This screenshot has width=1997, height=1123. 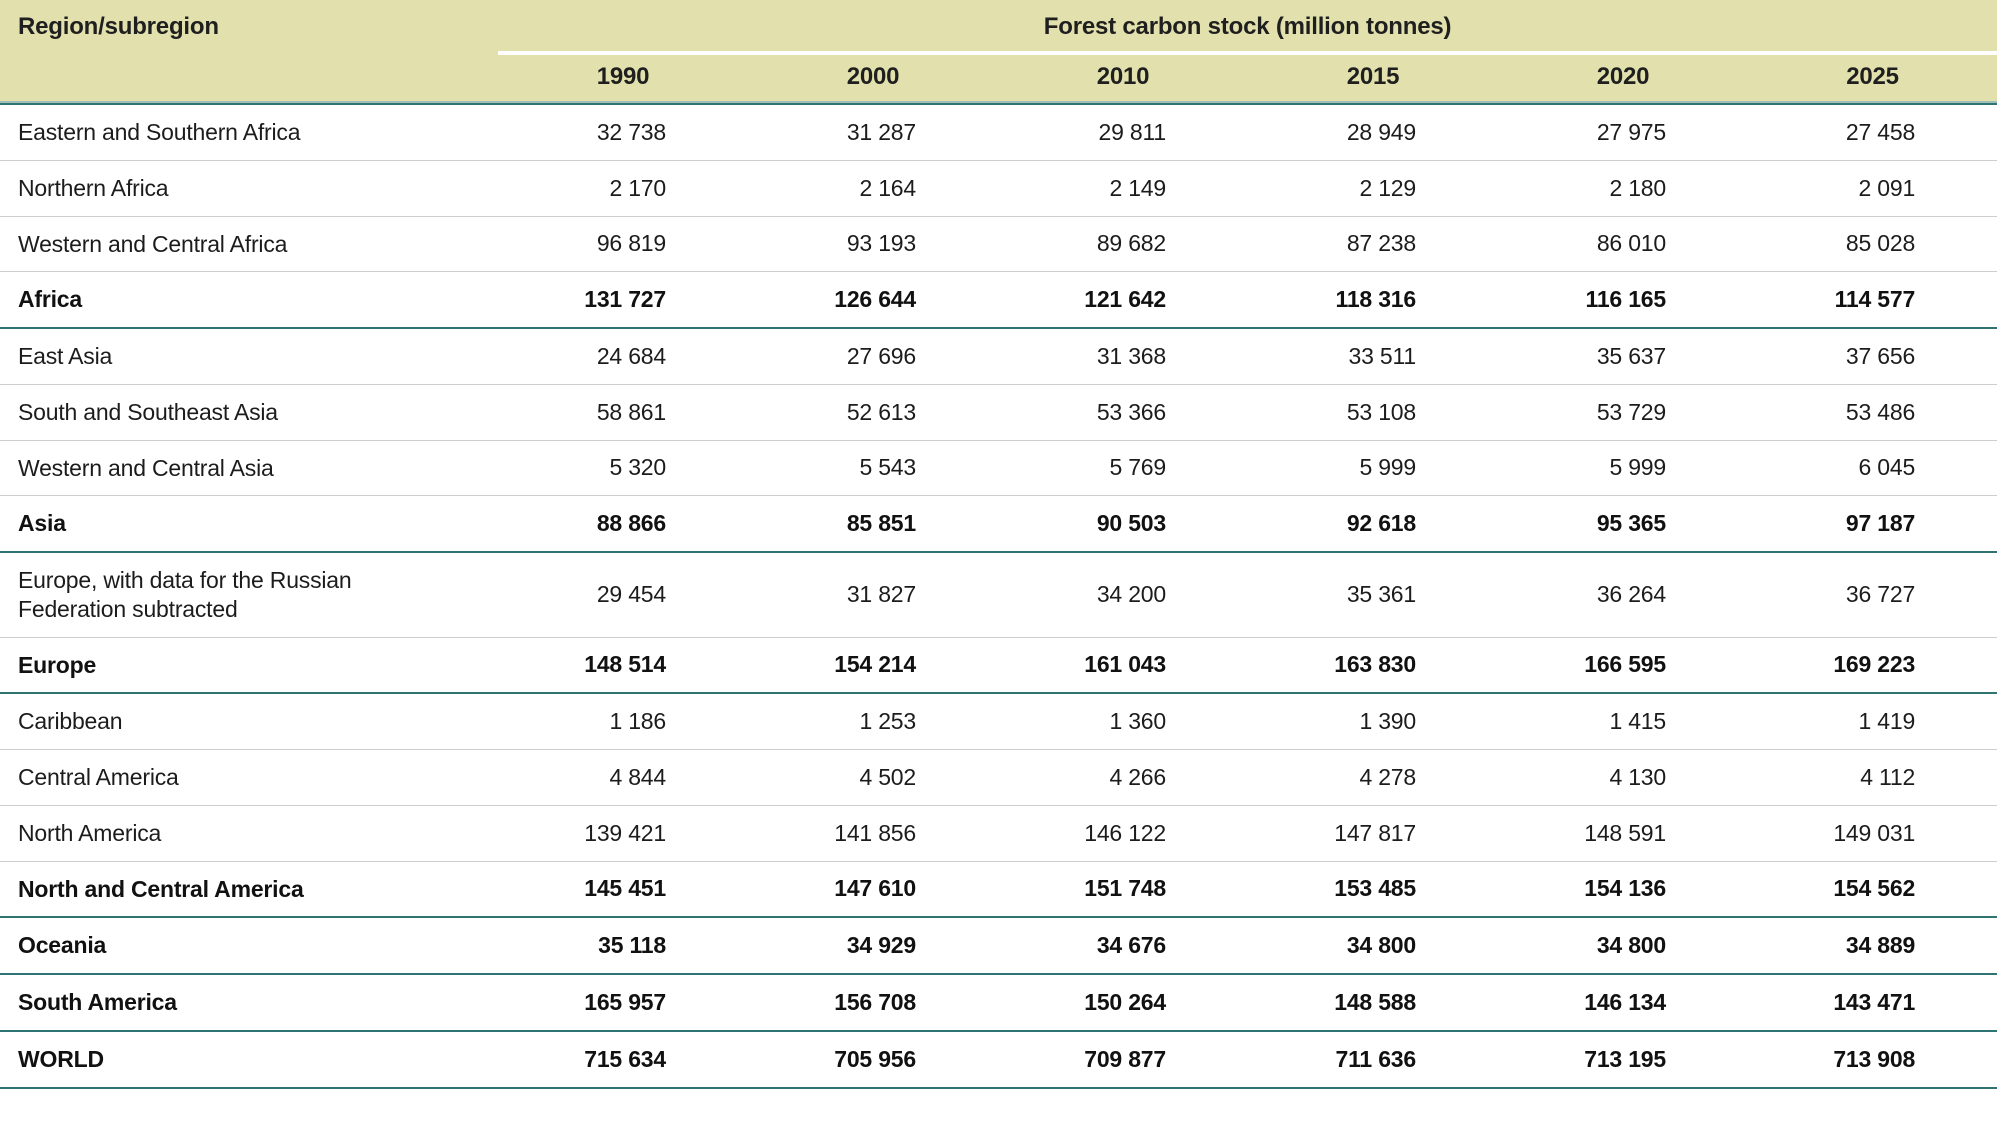 What do you see at coordinates (623, 79) in the screenshot?
I see `year-column-header: 1990` at bounding box center [623, 79].